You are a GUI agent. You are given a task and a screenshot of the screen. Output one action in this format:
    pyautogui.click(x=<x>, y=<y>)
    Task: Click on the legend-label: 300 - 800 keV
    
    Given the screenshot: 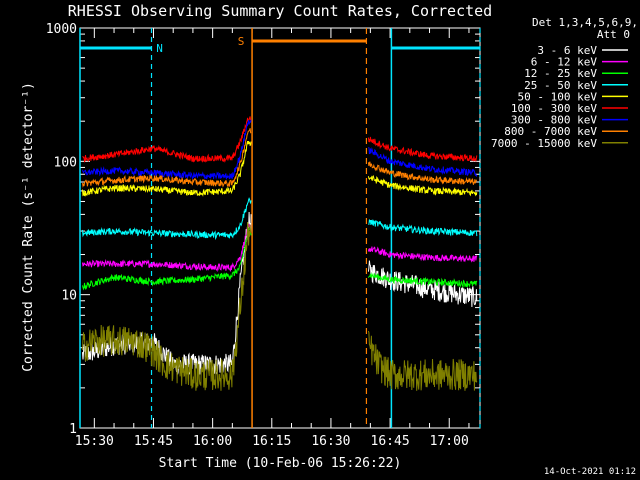 What is the action you would take?
    pyautogui.click(x=554, y=120)
    